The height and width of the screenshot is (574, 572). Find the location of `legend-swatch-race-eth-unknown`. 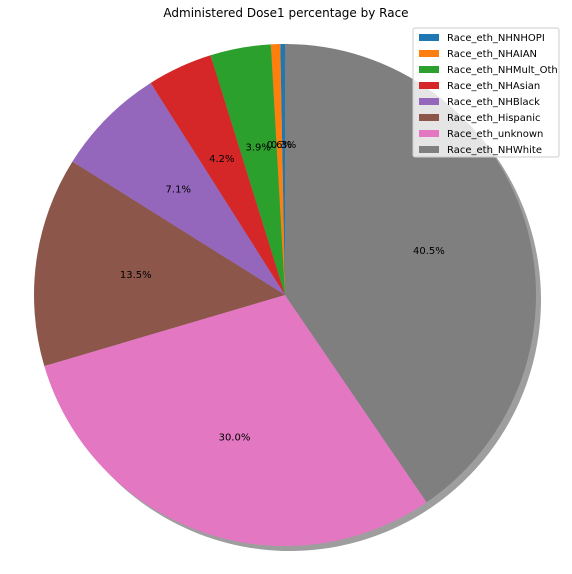

legend-swatch-race-eth-unknown is located at coordinates (429, 133).